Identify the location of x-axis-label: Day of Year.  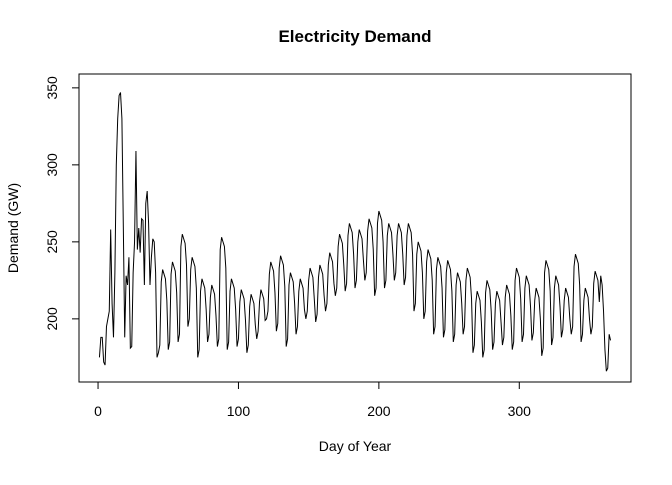
(355, 446).